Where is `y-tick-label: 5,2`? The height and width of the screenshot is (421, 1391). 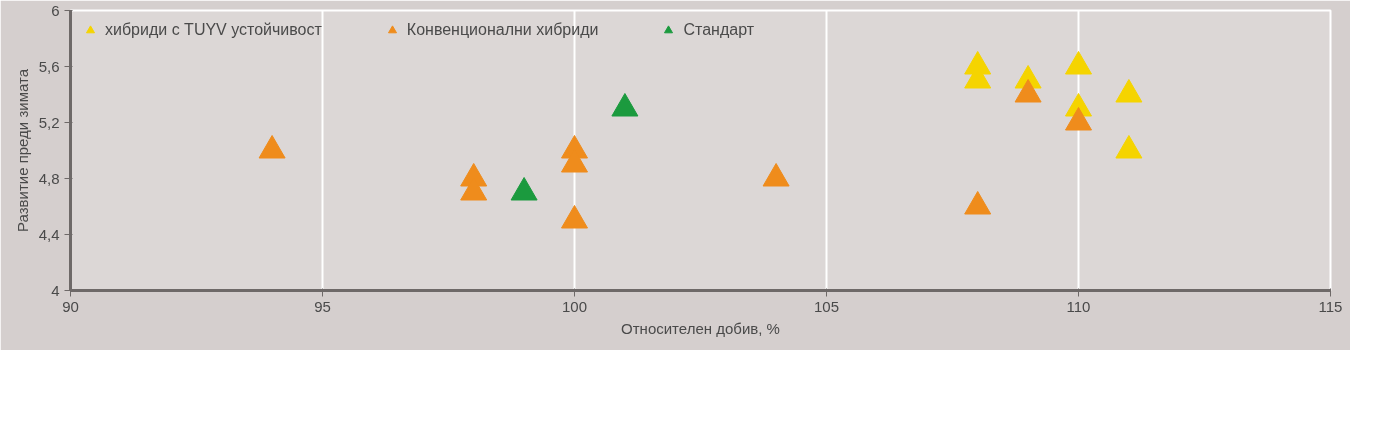 y-tick-label: 5,2 is located at coordinates (49, 122).